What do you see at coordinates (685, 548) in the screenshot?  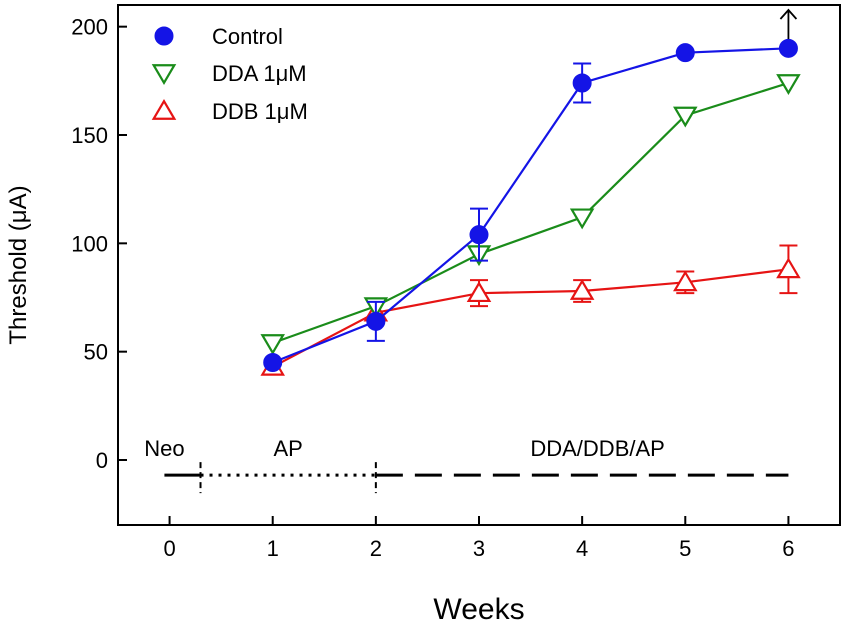 I see `x-tick-label: 5` at bounding box center [685, 548].